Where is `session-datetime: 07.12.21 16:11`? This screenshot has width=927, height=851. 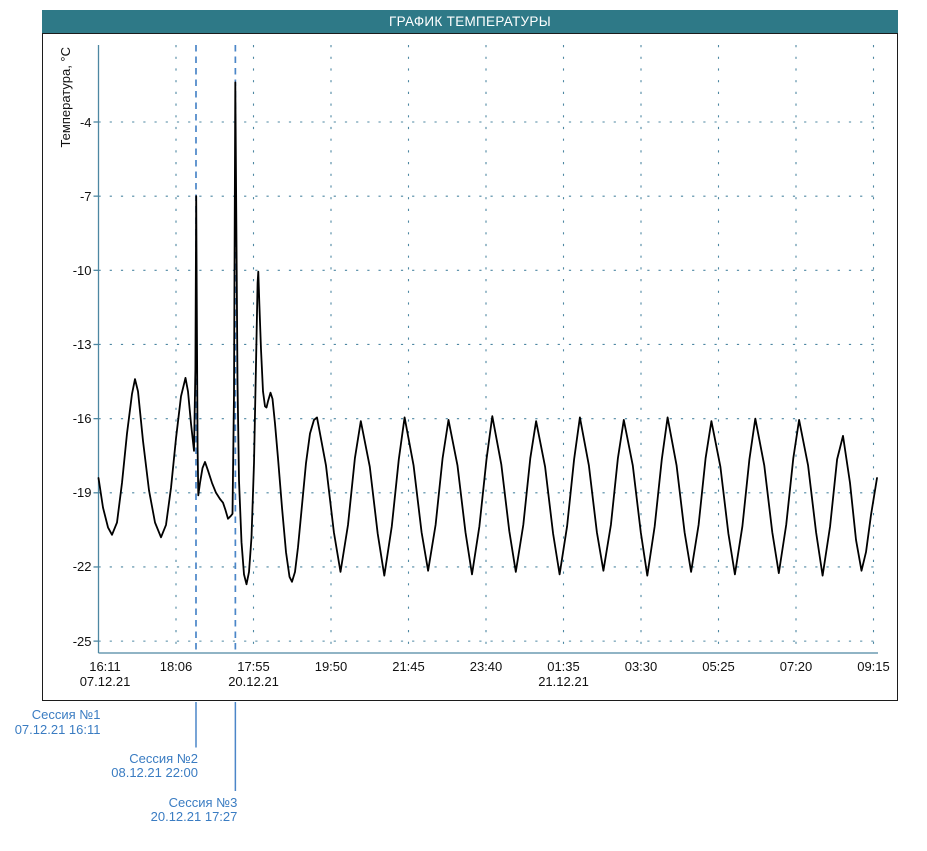
session-datetime: 07.12.21 16:11 is located at coordinates (57, 729).